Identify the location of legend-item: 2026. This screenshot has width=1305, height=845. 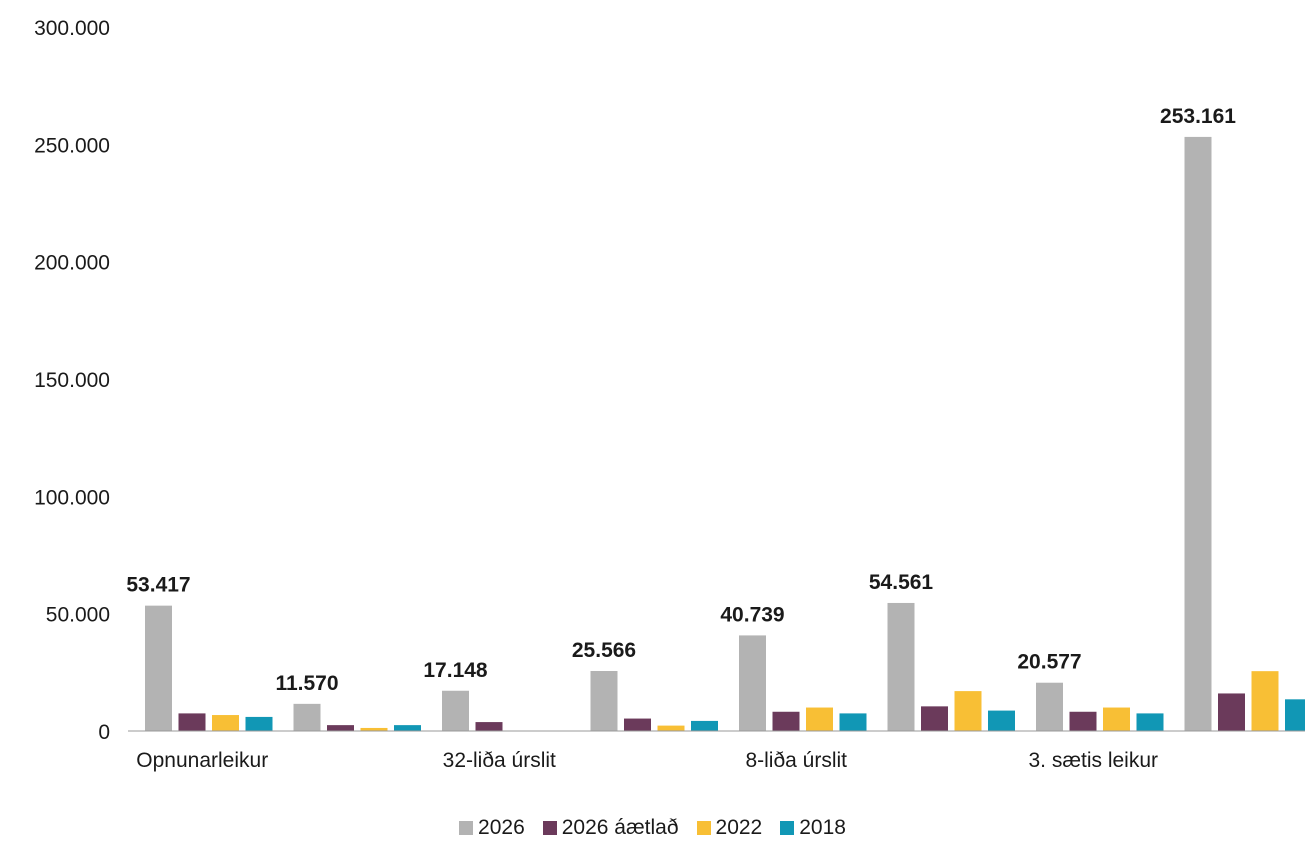
(492, 828).